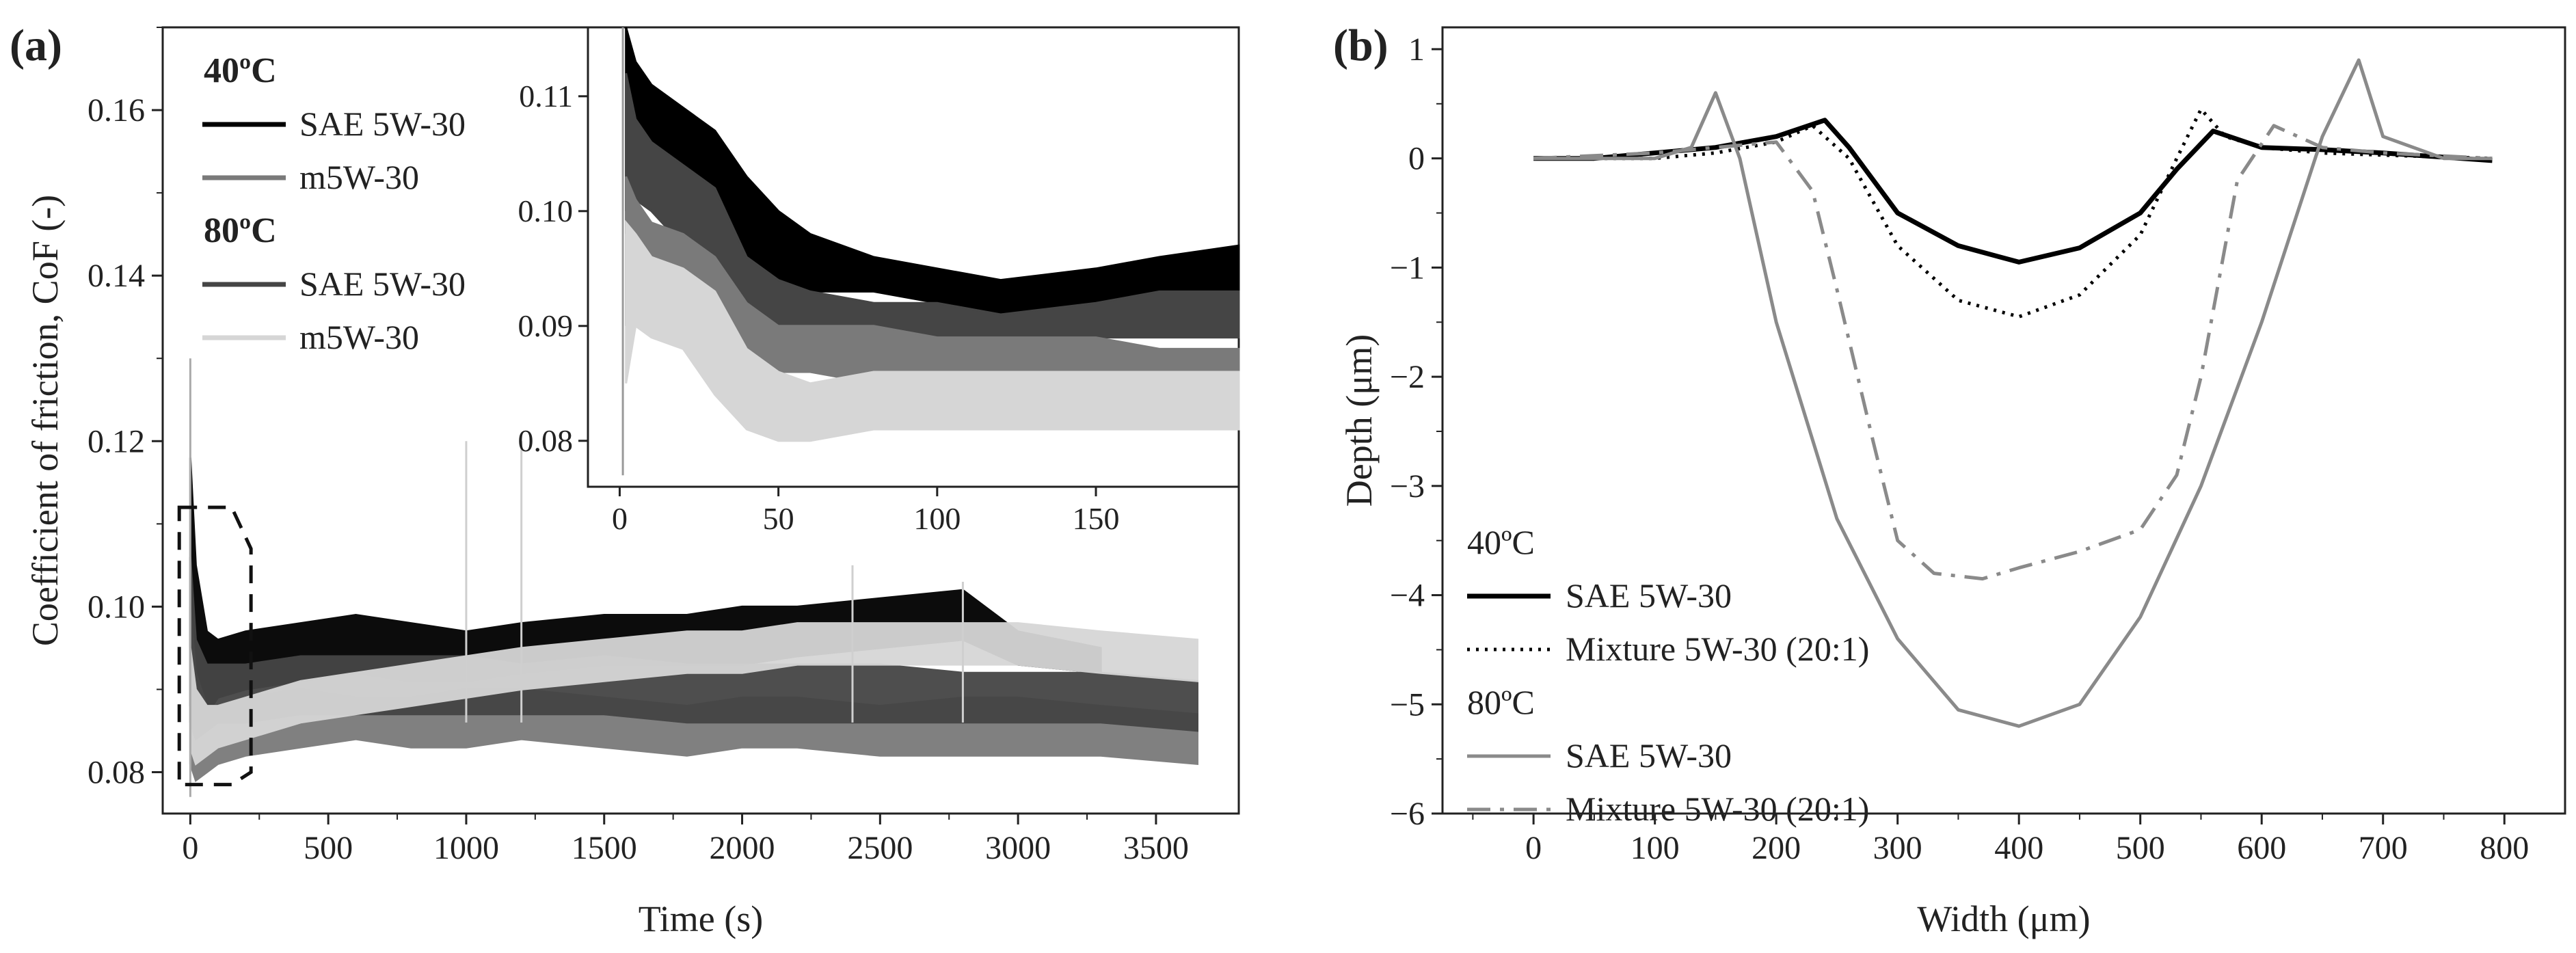 This screenshot has width=2576, height=953. Describe the element at coordinates (546, 210) in the screenshot. I see `inset-y-tick-label: 0.10` at that location.